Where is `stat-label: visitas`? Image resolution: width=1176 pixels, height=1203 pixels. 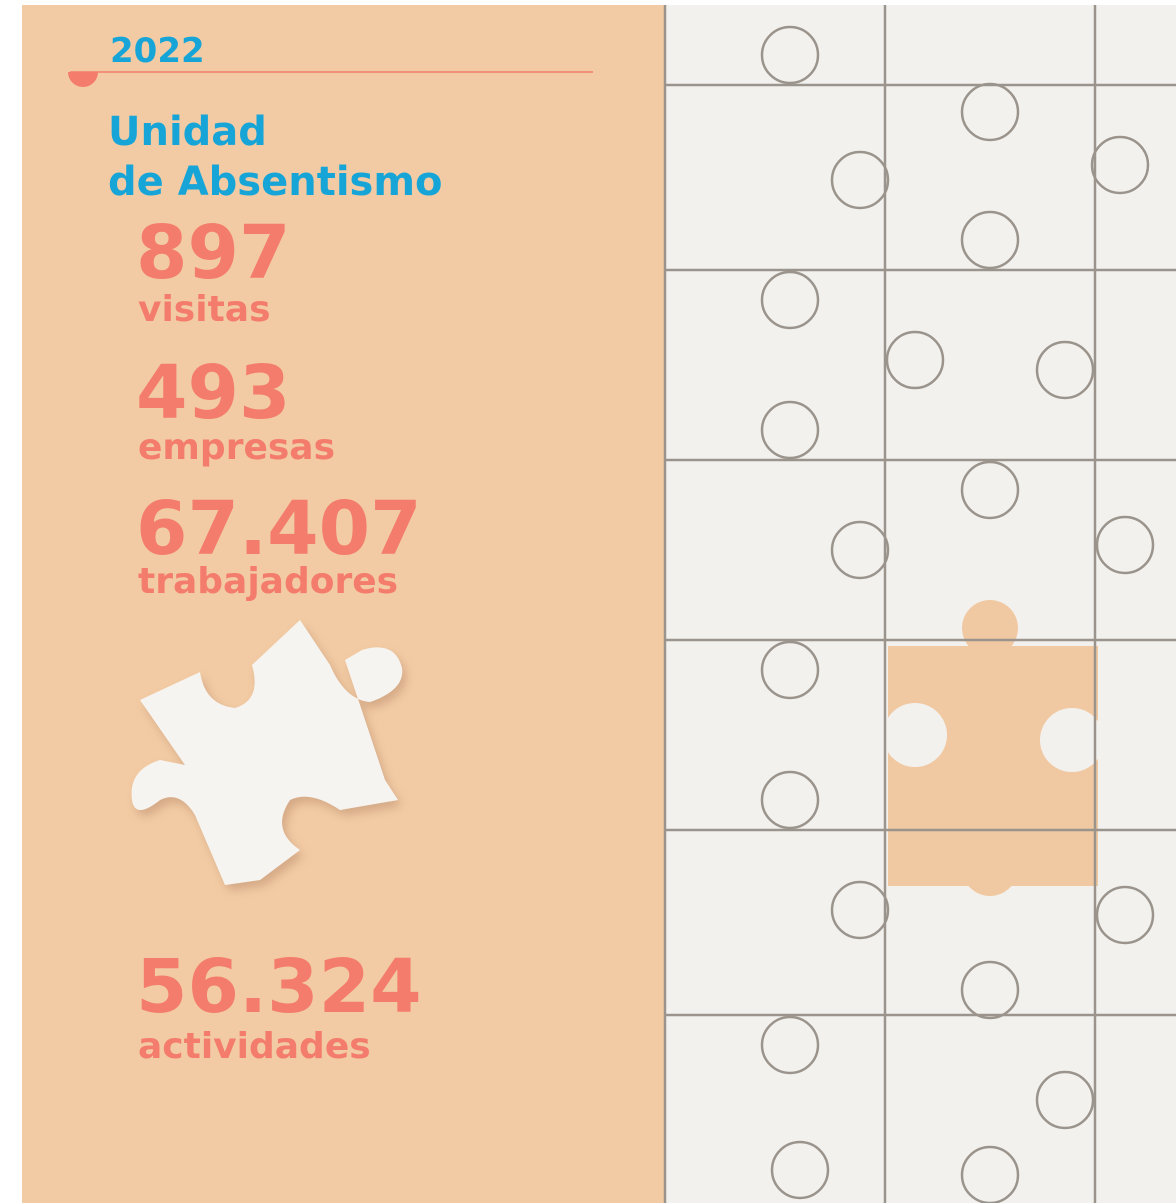 stat-label: visitas is located at coordinates (204, 309).